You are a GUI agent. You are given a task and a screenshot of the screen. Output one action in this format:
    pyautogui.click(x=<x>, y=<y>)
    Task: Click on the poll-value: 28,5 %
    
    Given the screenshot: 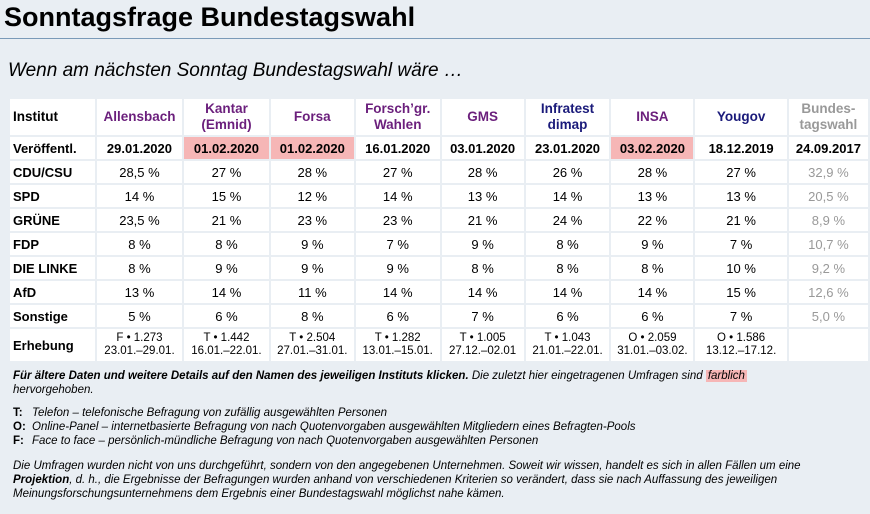 What is the action you would take?
    pyautogui.click(x=139, y=172)
    